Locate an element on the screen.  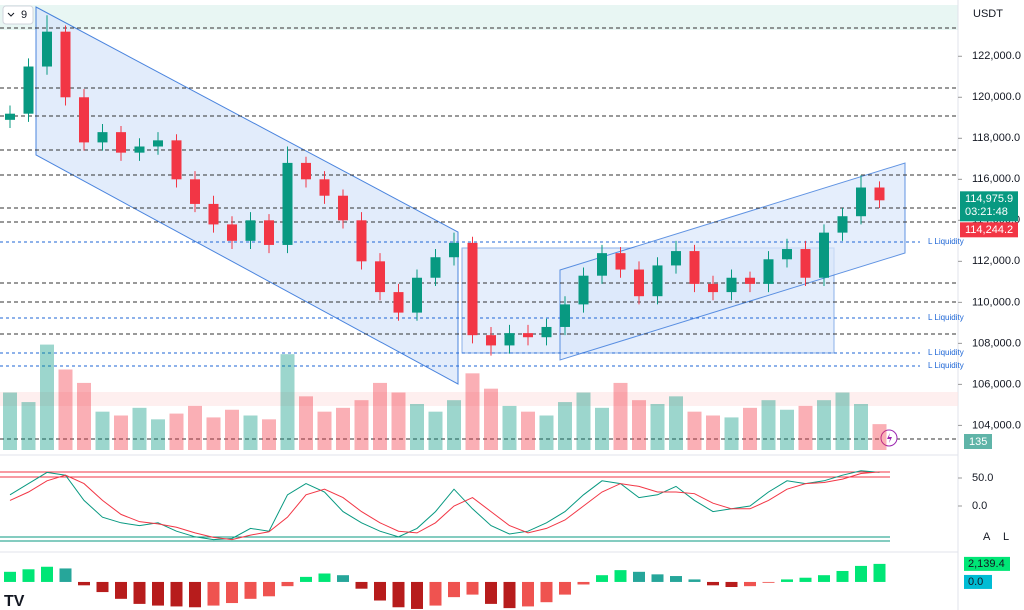
price-label: 114,975.9 is located at coordinates (989, 199).